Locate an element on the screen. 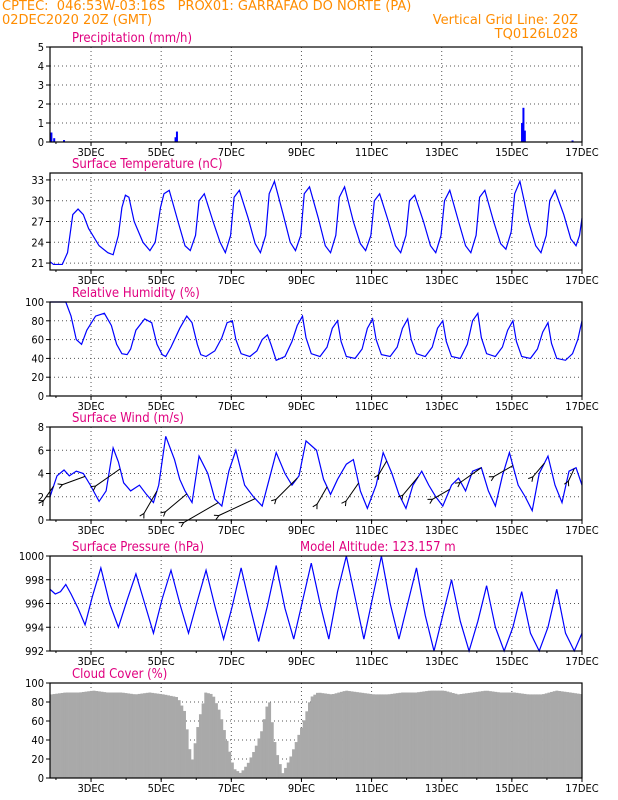 Image resolution: width=618 pixels, height=800 pixels. y-tick-label: 27 is located at coordinates (37, 222).